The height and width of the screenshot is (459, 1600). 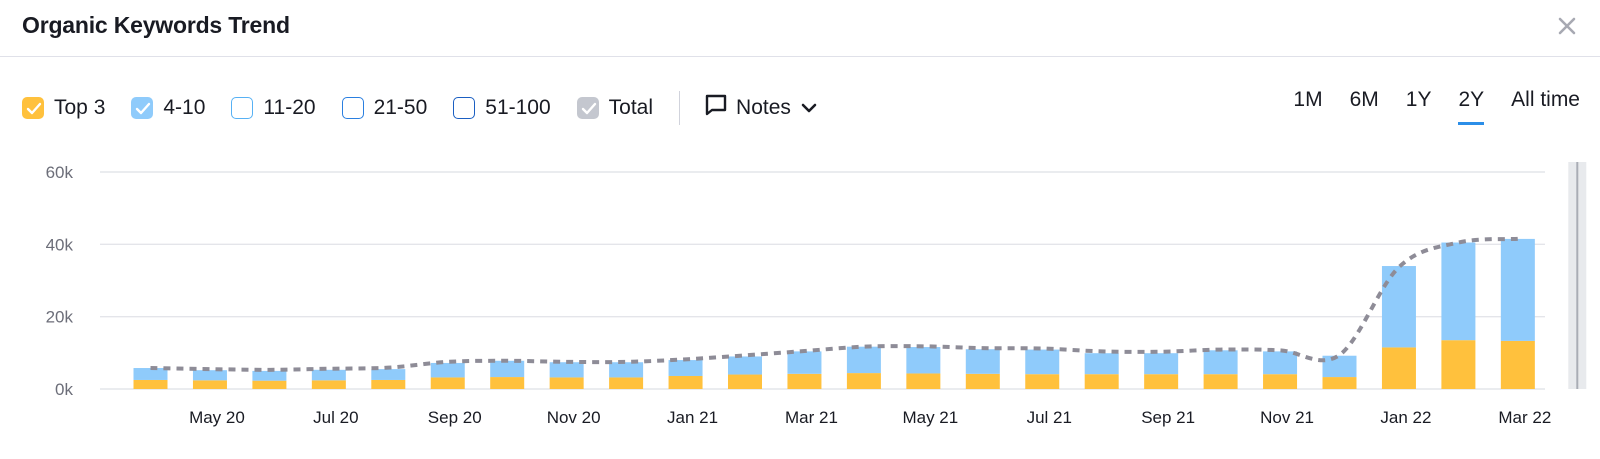 I want to click on legend-label: Top 3, so click(x=80, y=107).